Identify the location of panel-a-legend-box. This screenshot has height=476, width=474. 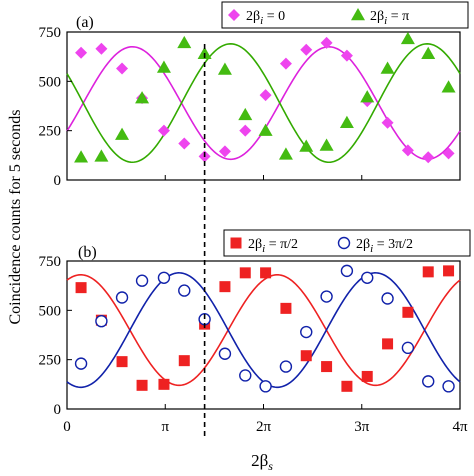
(345, 15).